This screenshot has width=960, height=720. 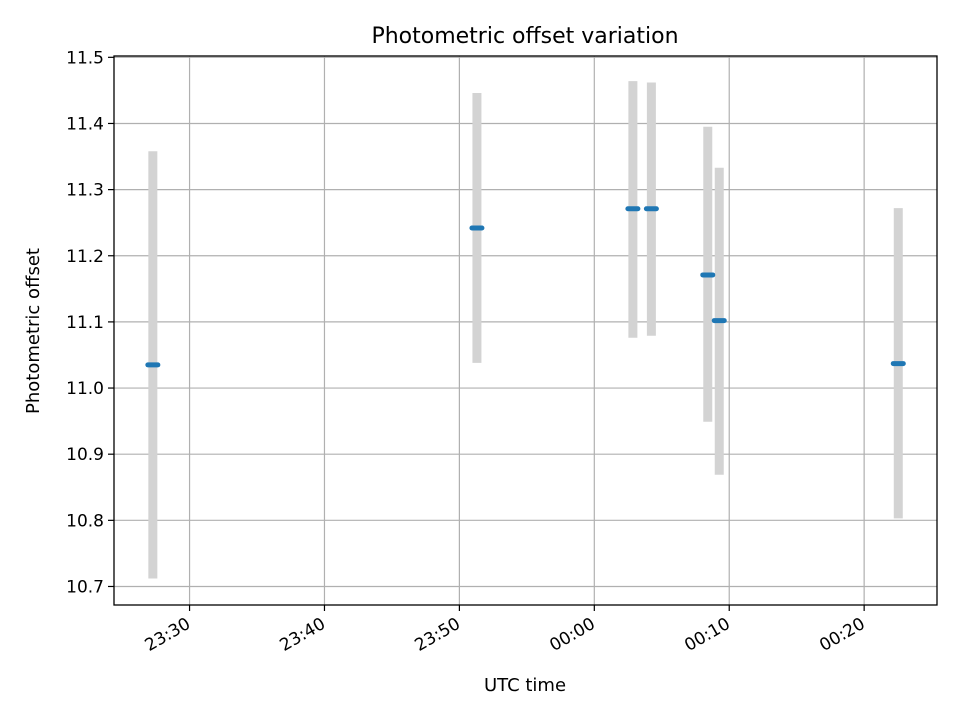 I want to click on y-tick-label: 11.5, so click(x=85, y=58).